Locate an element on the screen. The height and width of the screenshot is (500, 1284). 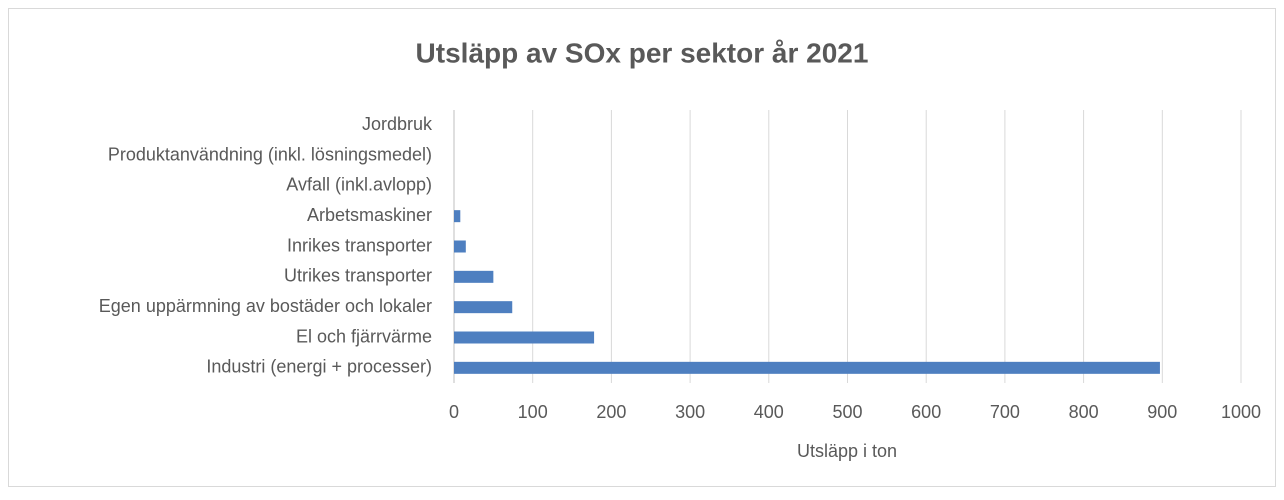
x-tick-label: 600 is located at coordinates (926, 412).